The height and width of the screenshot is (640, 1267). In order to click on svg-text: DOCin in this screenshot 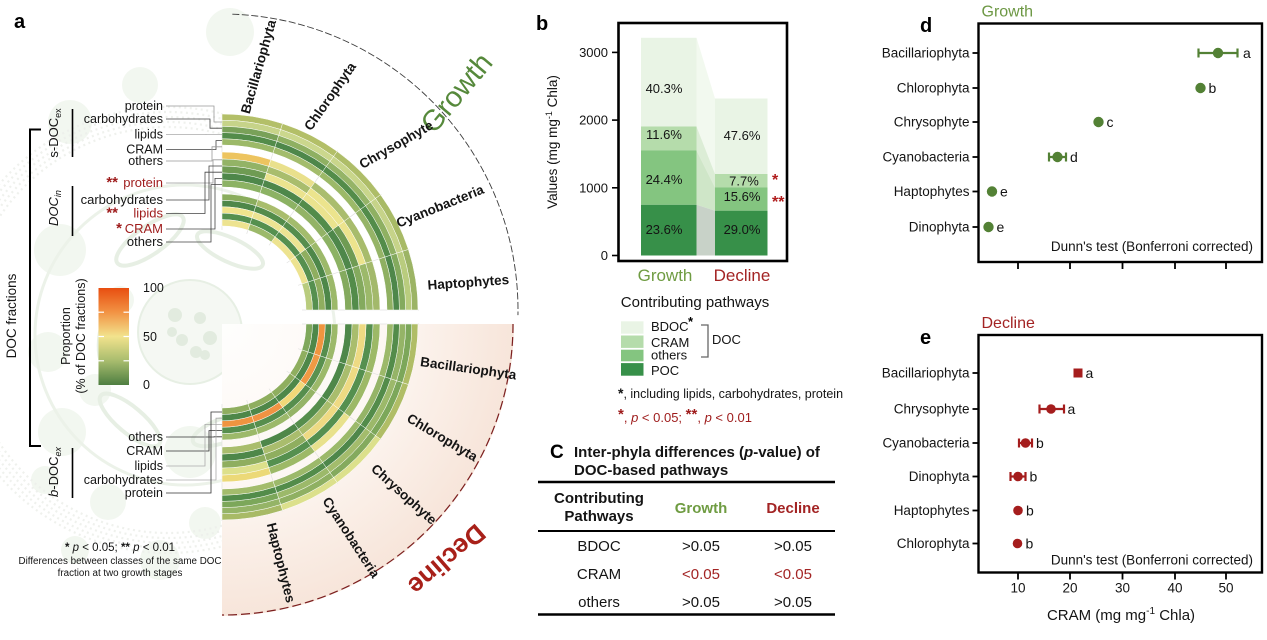, I will do `click(54, 208)`.